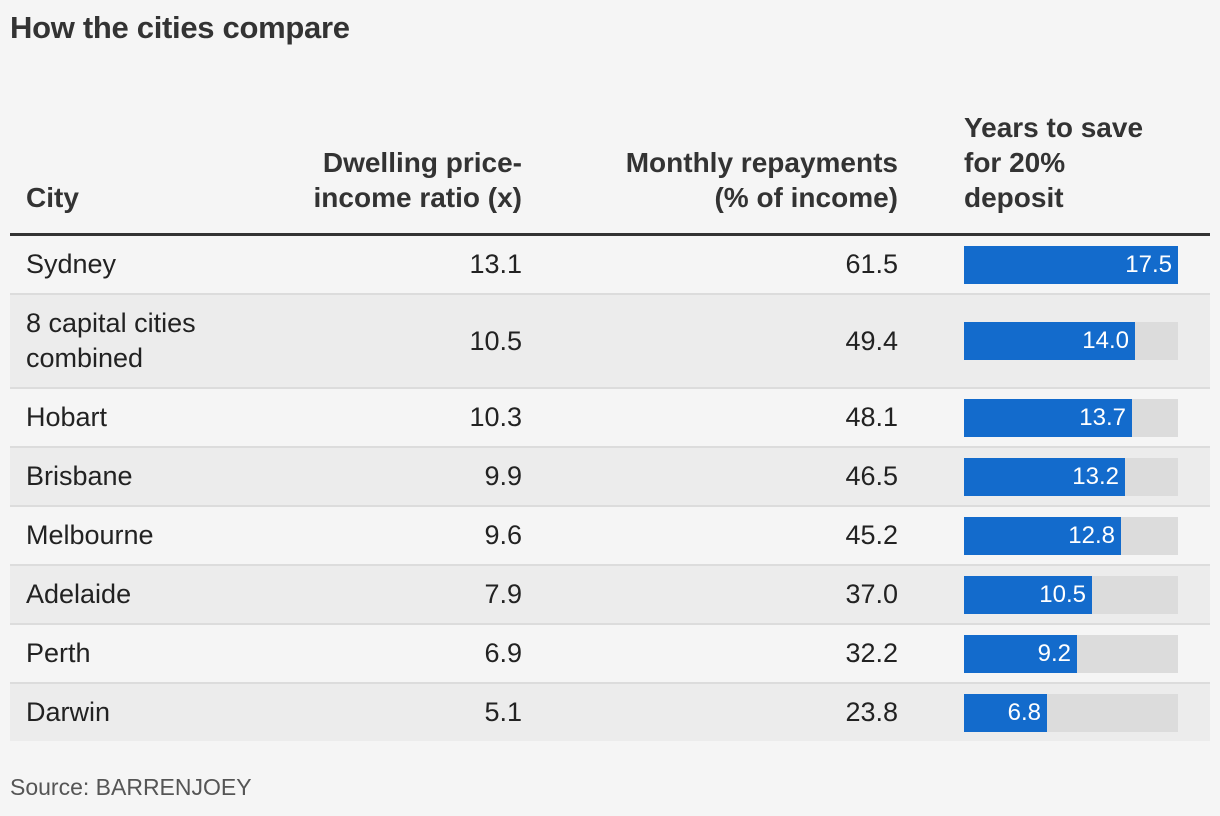 This screenshot has height=816, width=1220. I want to click on table-row: Hobart 10.3 48.1 13.7, so click(610, 418).